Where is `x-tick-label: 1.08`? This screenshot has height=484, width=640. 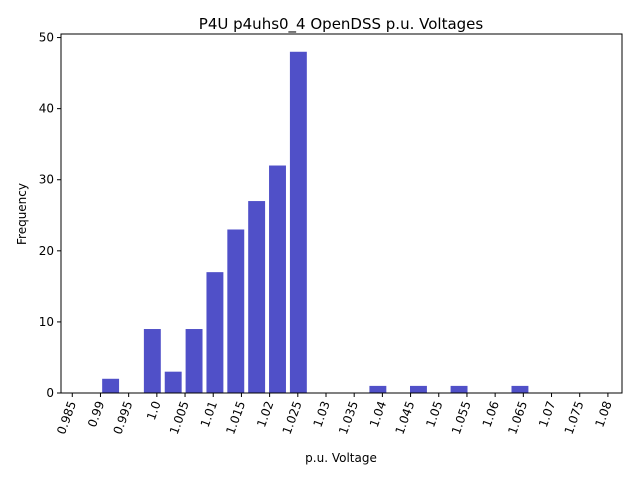
x-tick-label: 1.08 is located at coordinates (603, 414).